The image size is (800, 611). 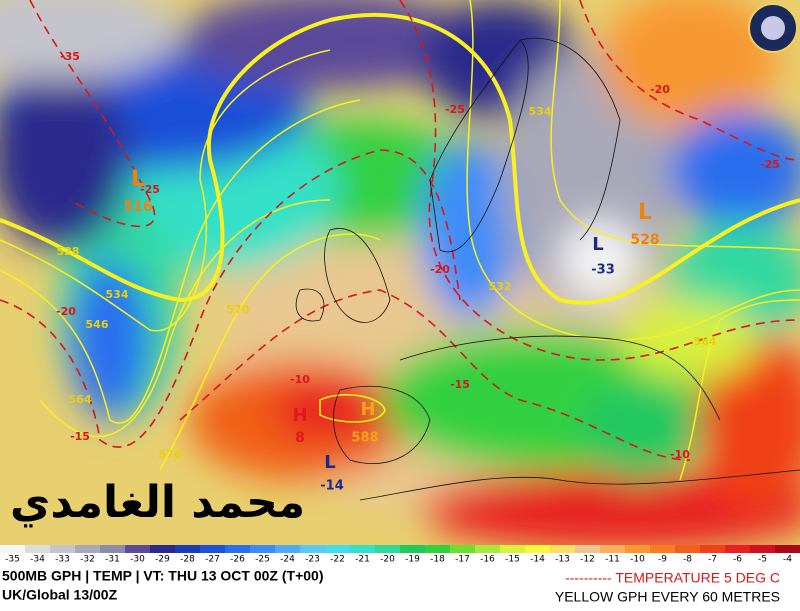 What do you see at coordinates (68, 251) in the screenshot?
I see `contour-label: 528` at bounding box center [68, 251].